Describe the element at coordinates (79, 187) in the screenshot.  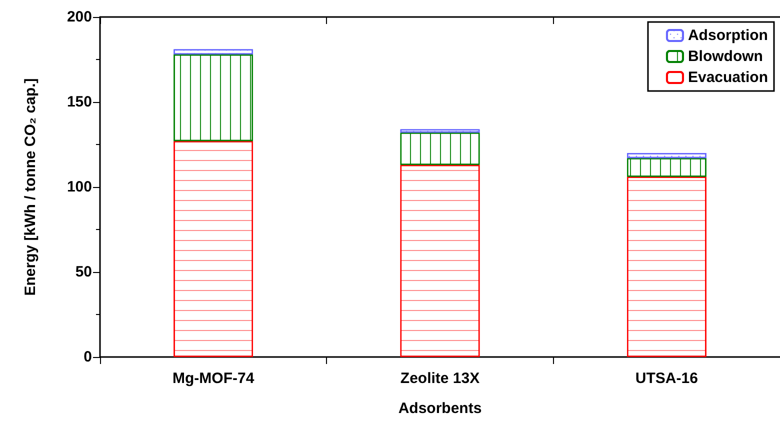
I see `y-tick-label: 100` at that location.